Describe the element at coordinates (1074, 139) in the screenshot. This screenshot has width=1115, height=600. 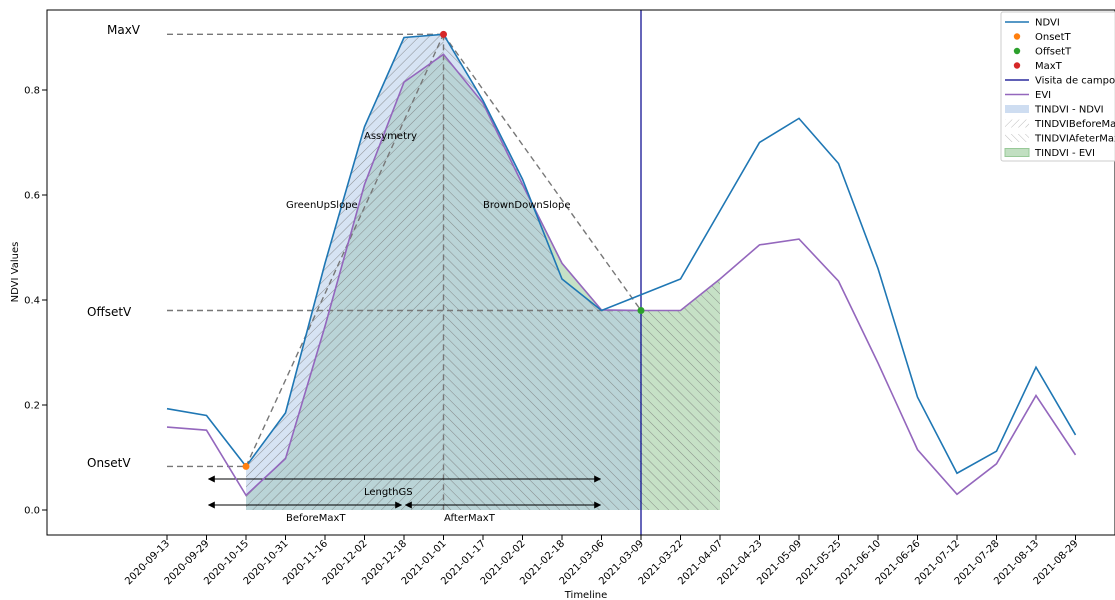
I see `legend-label: TINDVIAfeterMax` at that location.